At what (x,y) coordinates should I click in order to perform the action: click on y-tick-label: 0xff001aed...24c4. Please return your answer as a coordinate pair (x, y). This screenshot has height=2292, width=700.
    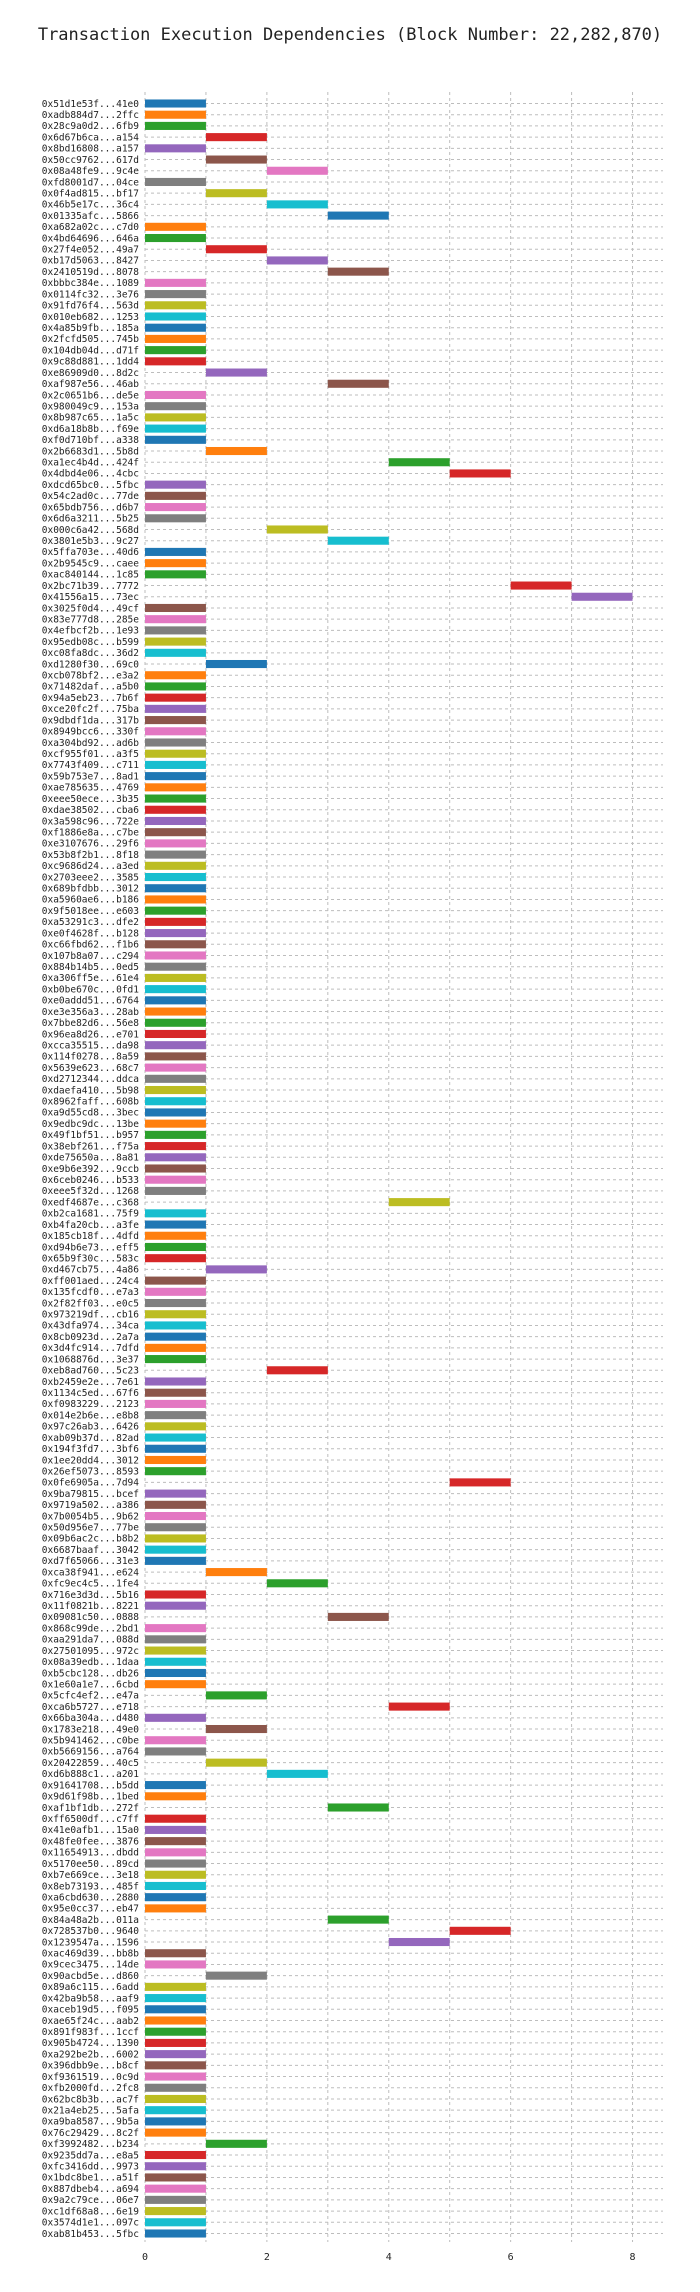
    Looking at the image, I should click on (91, 1281).